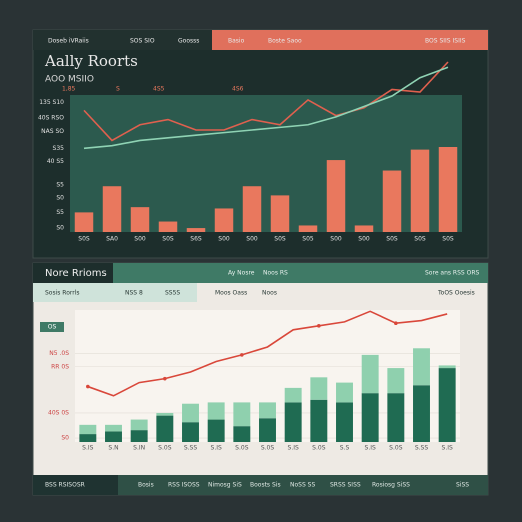  I want to click on y-tick-label: S35, so click(59, 148).